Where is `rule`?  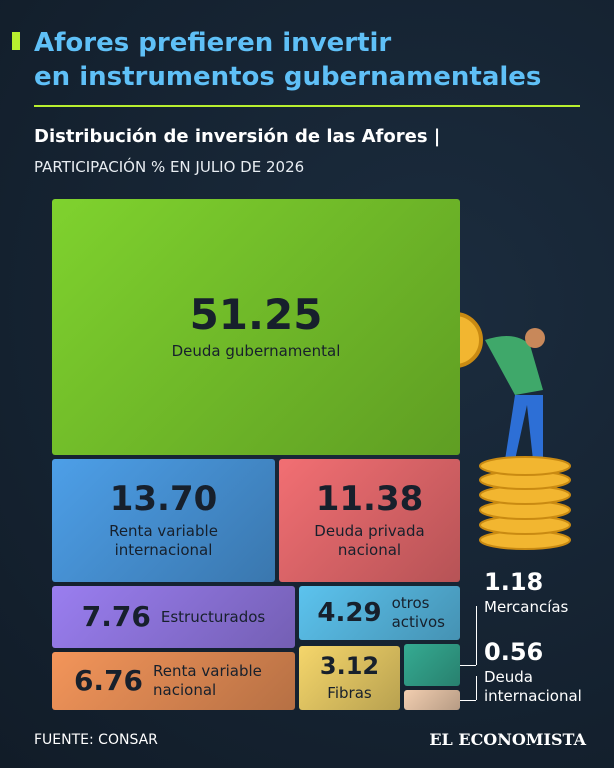 rule is located at coordinates (307, 106).